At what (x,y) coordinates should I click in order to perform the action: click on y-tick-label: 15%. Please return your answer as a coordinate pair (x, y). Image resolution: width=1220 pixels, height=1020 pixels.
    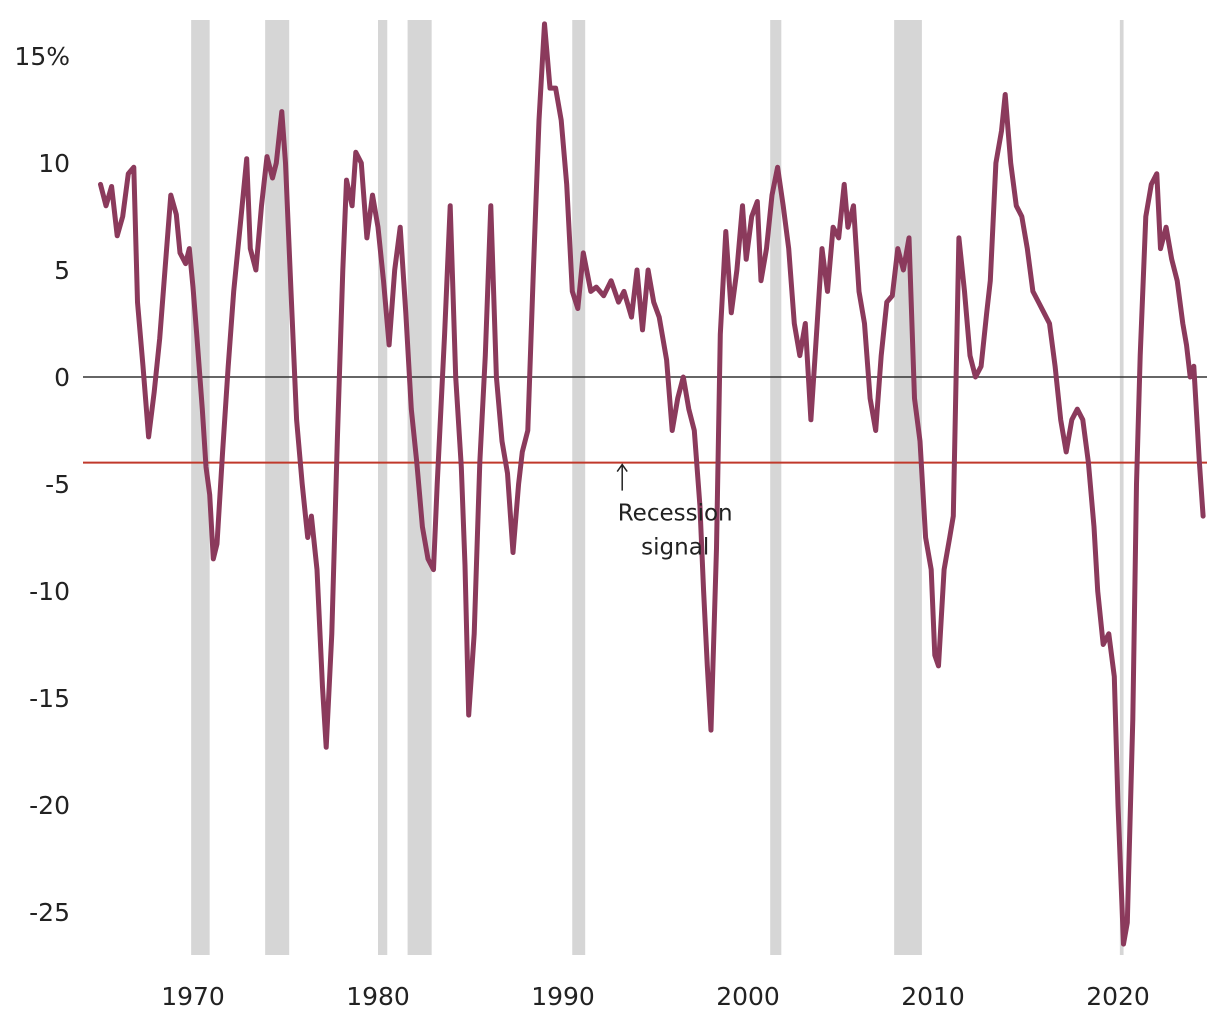
    Looking at the image, I should click on (42, 56).